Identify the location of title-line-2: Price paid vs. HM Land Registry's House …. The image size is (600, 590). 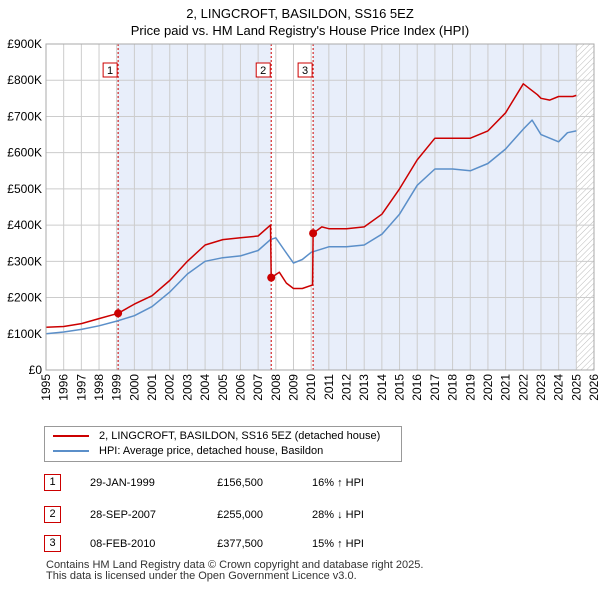
(300, 30).